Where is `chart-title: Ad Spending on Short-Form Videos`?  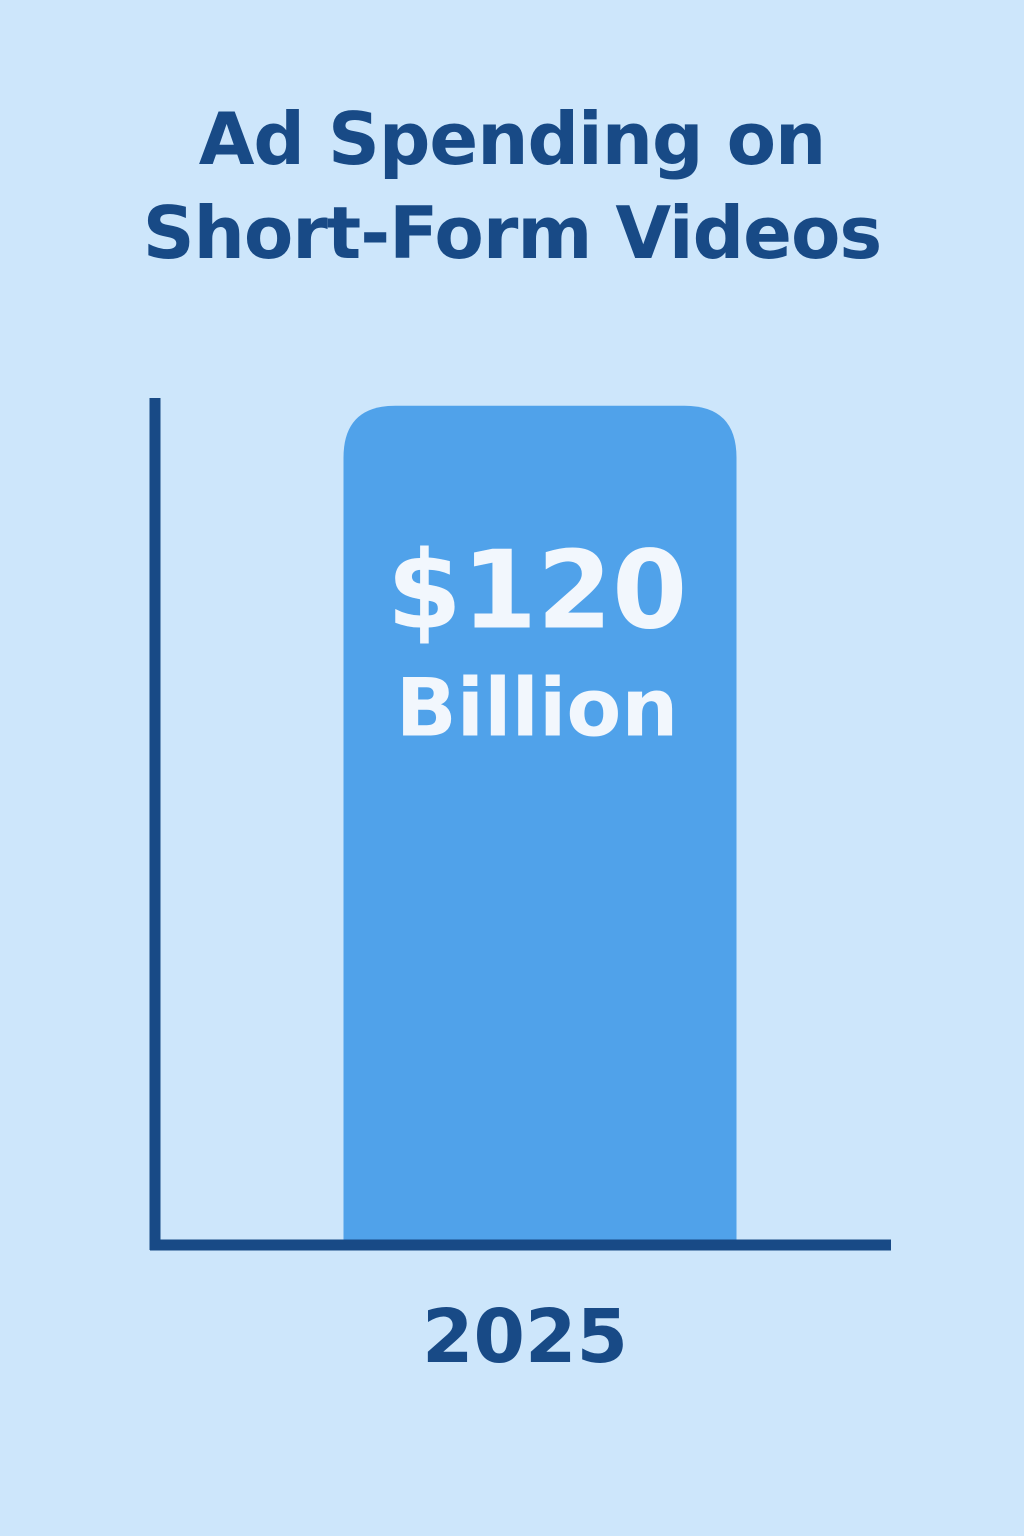 chart-title: Ad Spending on Short-Form Videos is located at coordinates (512, 186).